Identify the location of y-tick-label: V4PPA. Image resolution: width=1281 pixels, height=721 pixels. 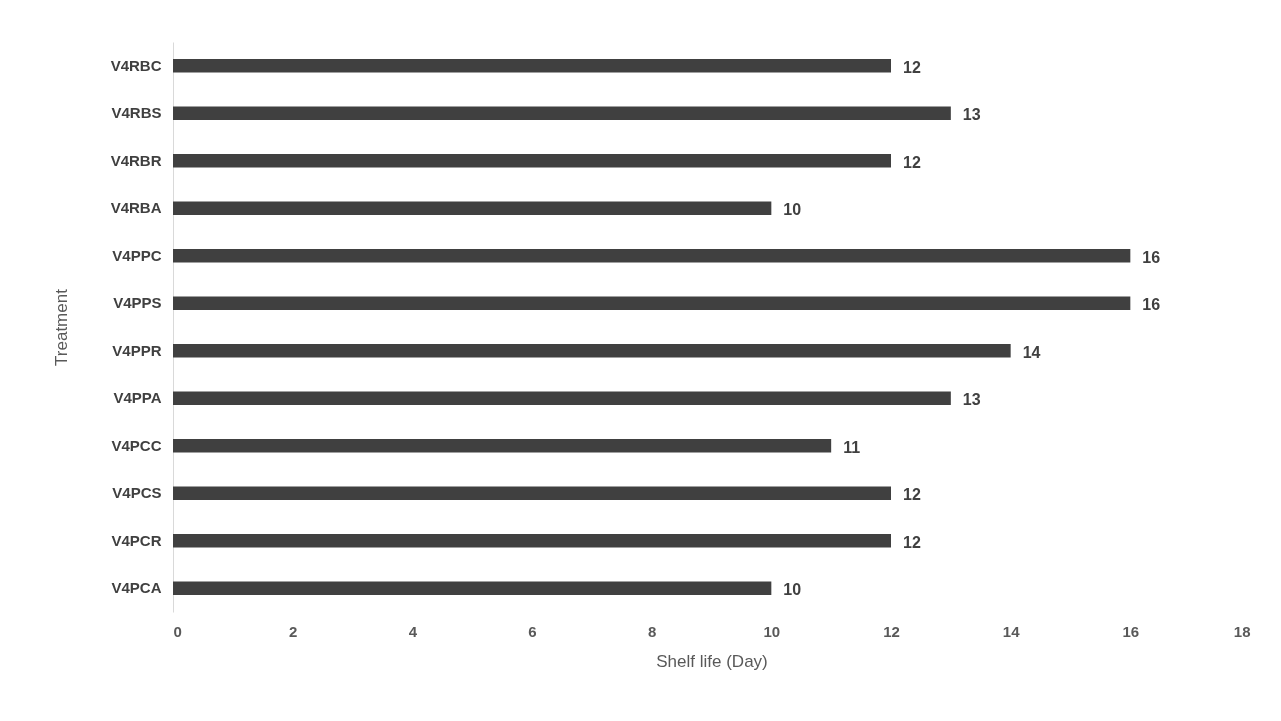
(137, 398).